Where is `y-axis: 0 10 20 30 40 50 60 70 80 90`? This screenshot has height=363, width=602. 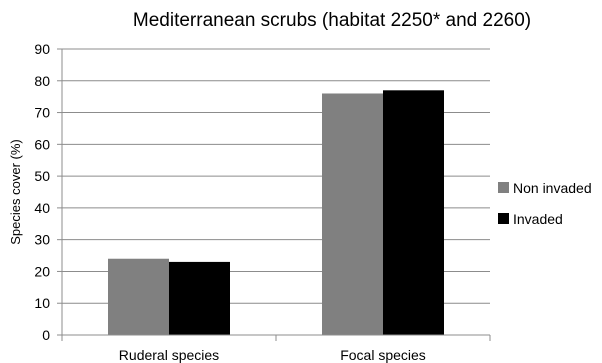
y-axis: 0 10 20 30 40 50 60 70 80 90 is located at coordinates (48, 192).